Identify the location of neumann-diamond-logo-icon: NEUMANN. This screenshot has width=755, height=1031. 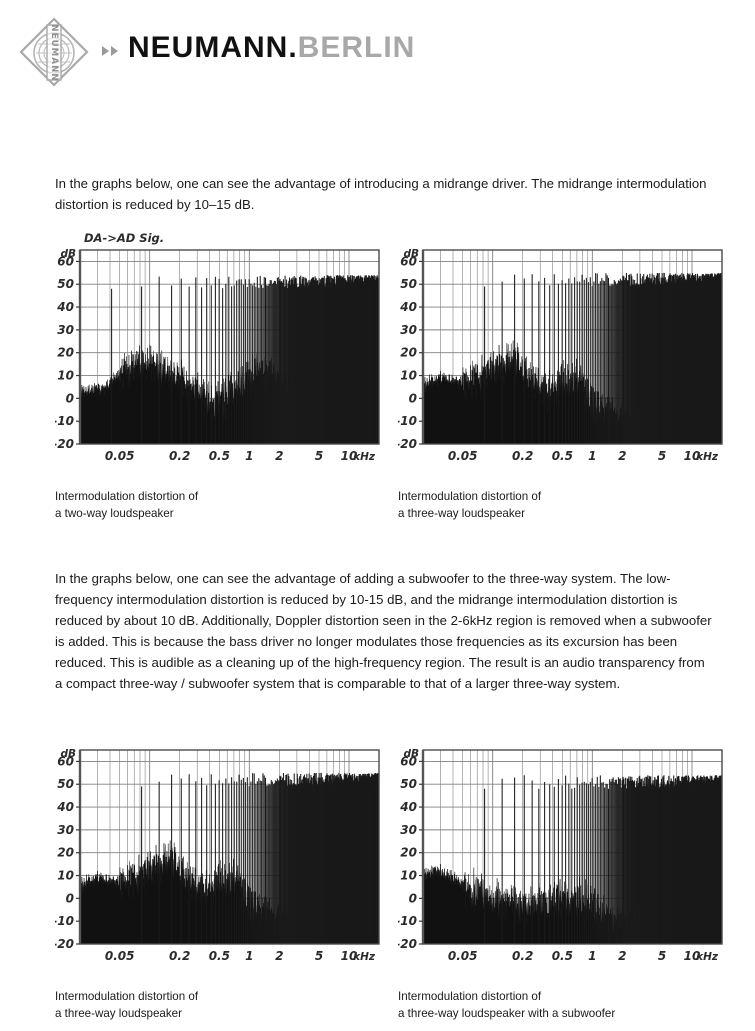
(54, 52).